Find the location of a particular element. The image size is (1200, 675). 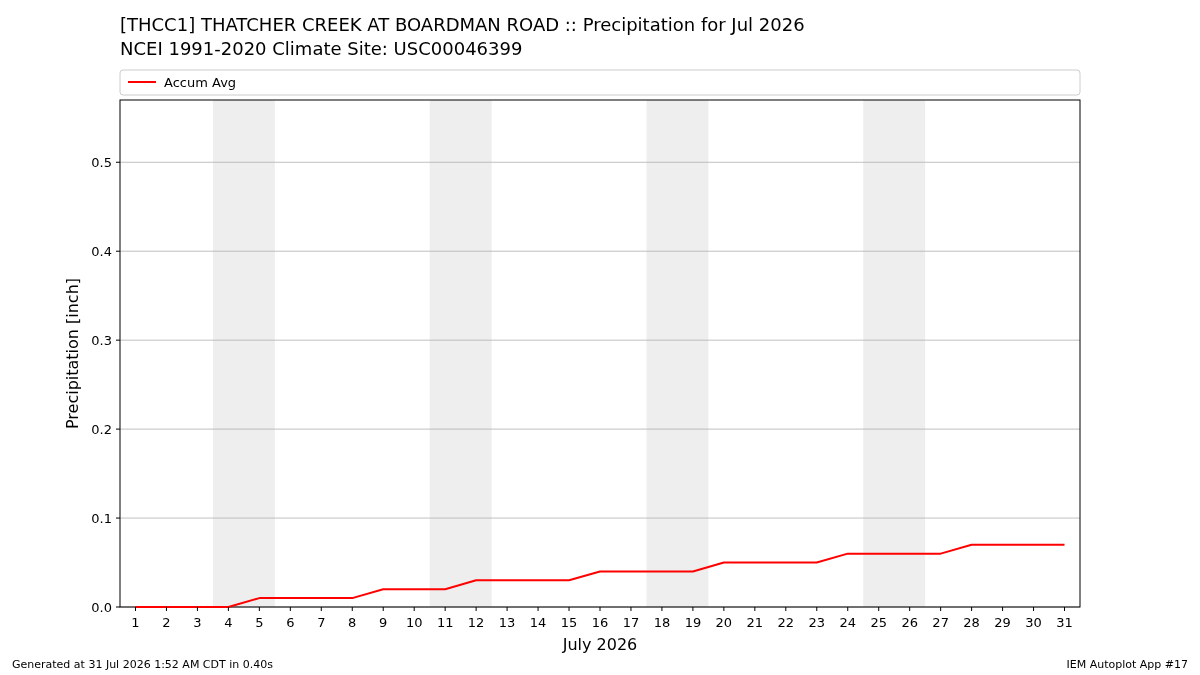

y-tick-label: 0.2 is located at coordinates (101, 430).